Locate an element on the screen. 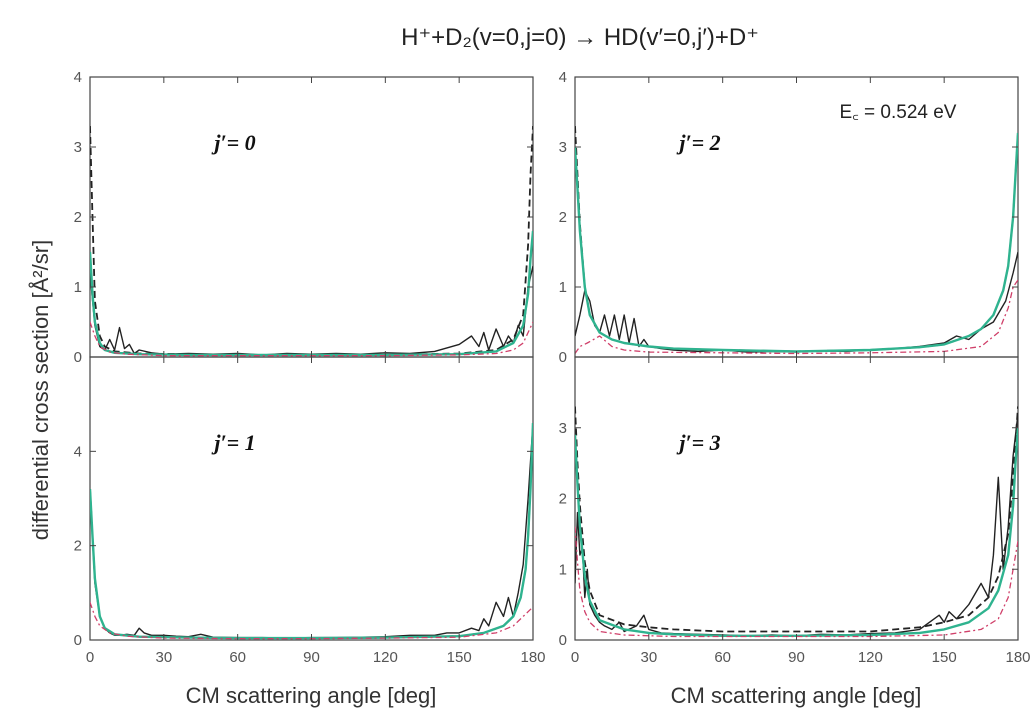 The height and width of the screenshot is (718, 1034). panel-title: j′= 2 is located at coordinates (698, 142).